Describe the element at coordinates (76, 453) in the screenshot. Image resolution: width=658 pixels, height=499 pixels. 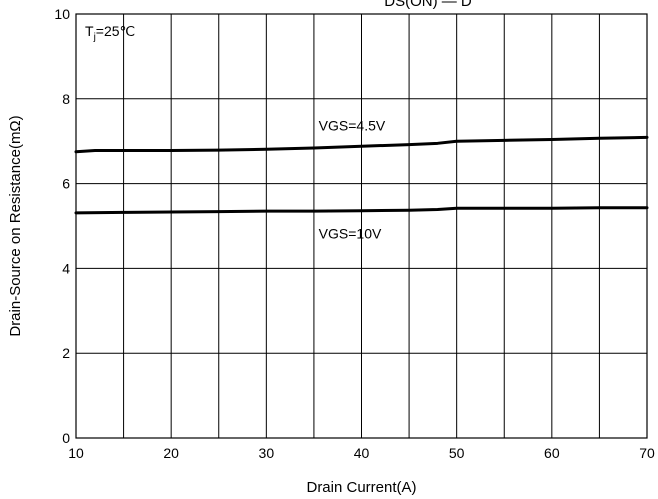
I see `x-tick-label: 10` at that location.